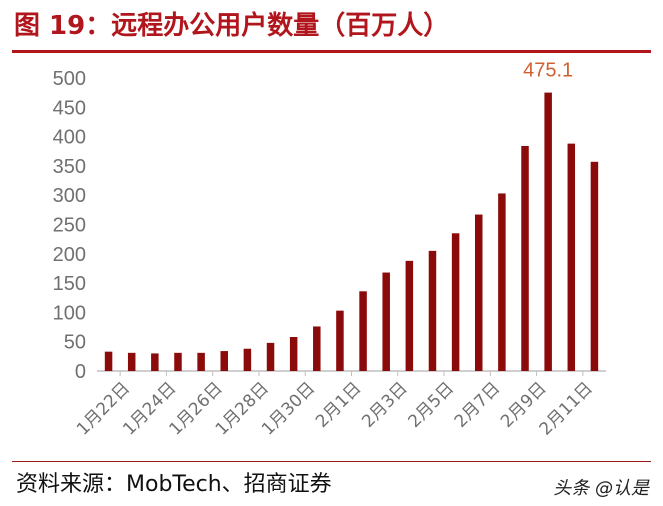 This screenshot has width=663, height=506. Describe the element at coordinates (331, 51) in the screenshot. I see `title-divider` at that location.